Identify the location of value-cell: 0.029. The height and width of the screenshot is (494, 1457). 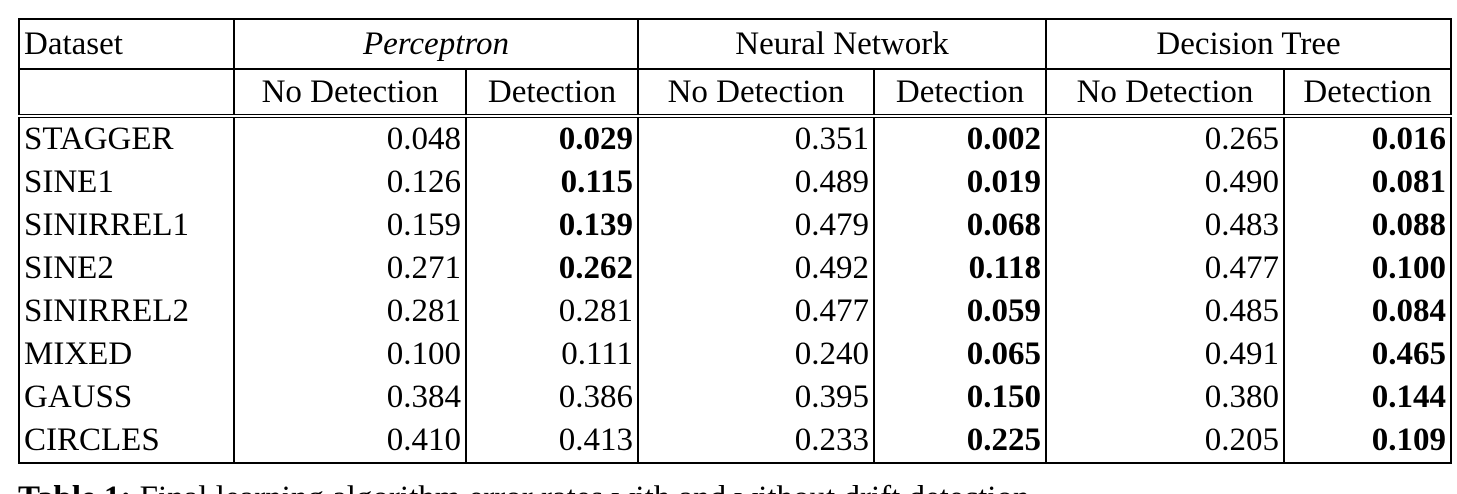
(552, 138).